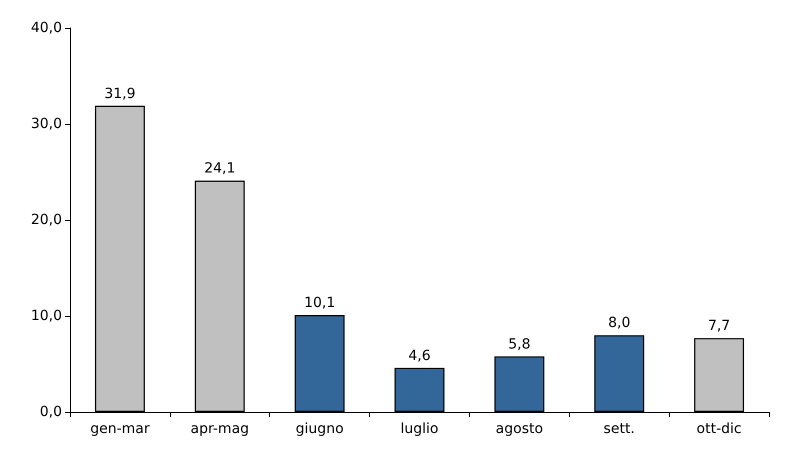 This screenshot has width=785, height=457. What do you see at coordinates (619, 323) in the screenshot?
I see `data-label: 8,0` at bounding box center [619, 323].